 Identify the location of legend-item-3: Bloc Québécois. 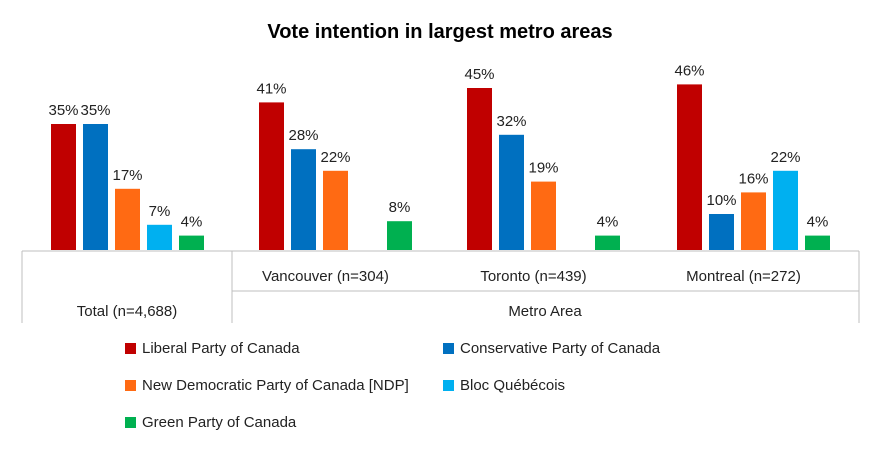
(504, 385).